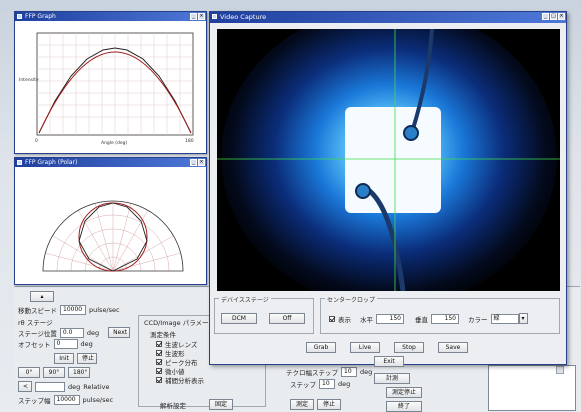 The width and height of the screenshot is (581, 412). What do you see at coordinates (344, 319) in the screenshot?
I see `center-display-label: 表示` at bounding box center [344, 319].